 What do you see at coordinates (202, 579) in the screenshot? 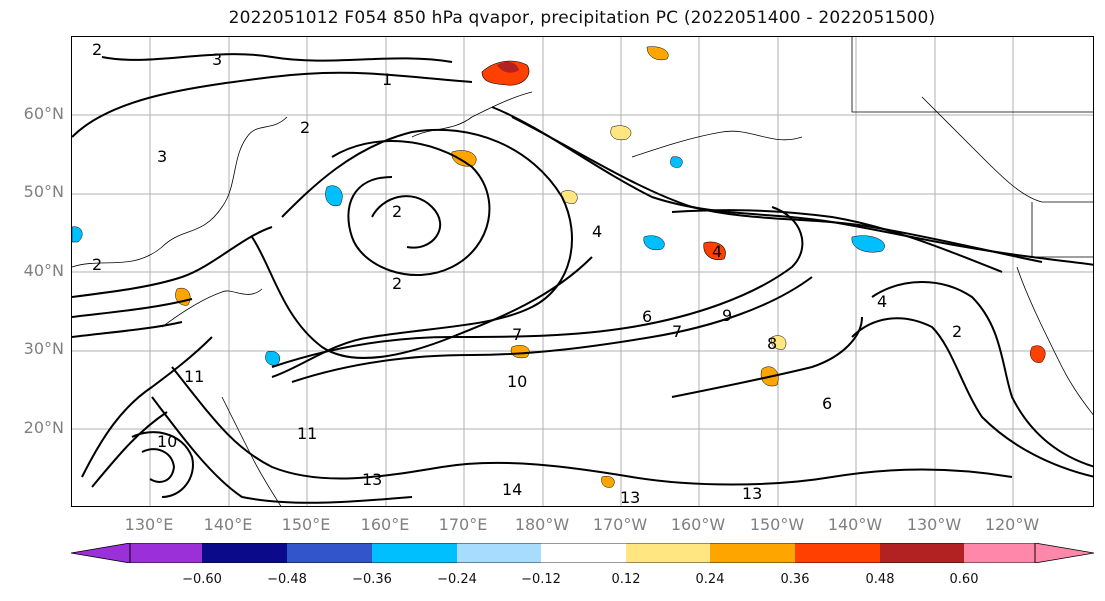
I see `colorbar-tick: −0.60` at bounding box center [202, 579].